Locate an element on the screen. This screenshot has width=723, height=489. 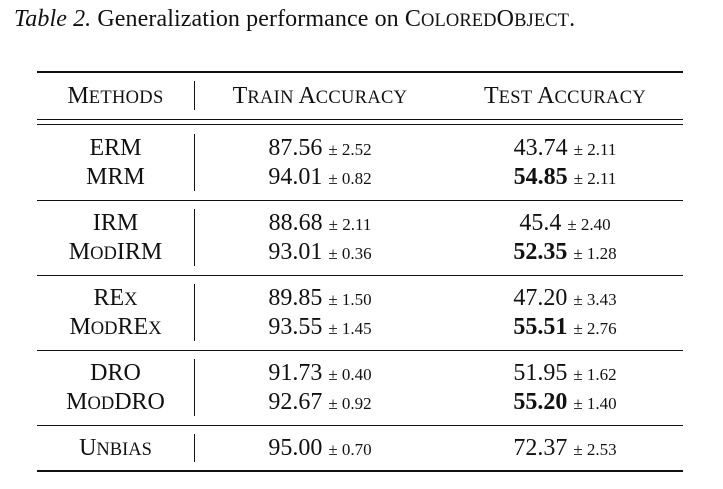
header-divider is located at coordinates (195, 95).